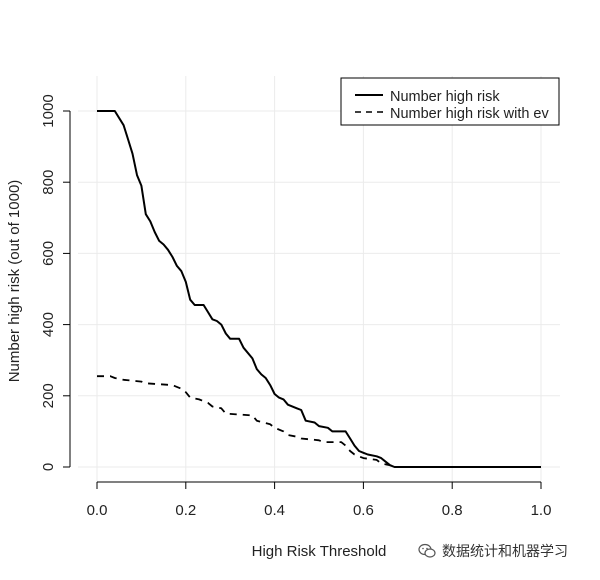  Describe the element at coordinates (452, 510) in the screenshot. I see `x-tick-label: 0.8` at that location.